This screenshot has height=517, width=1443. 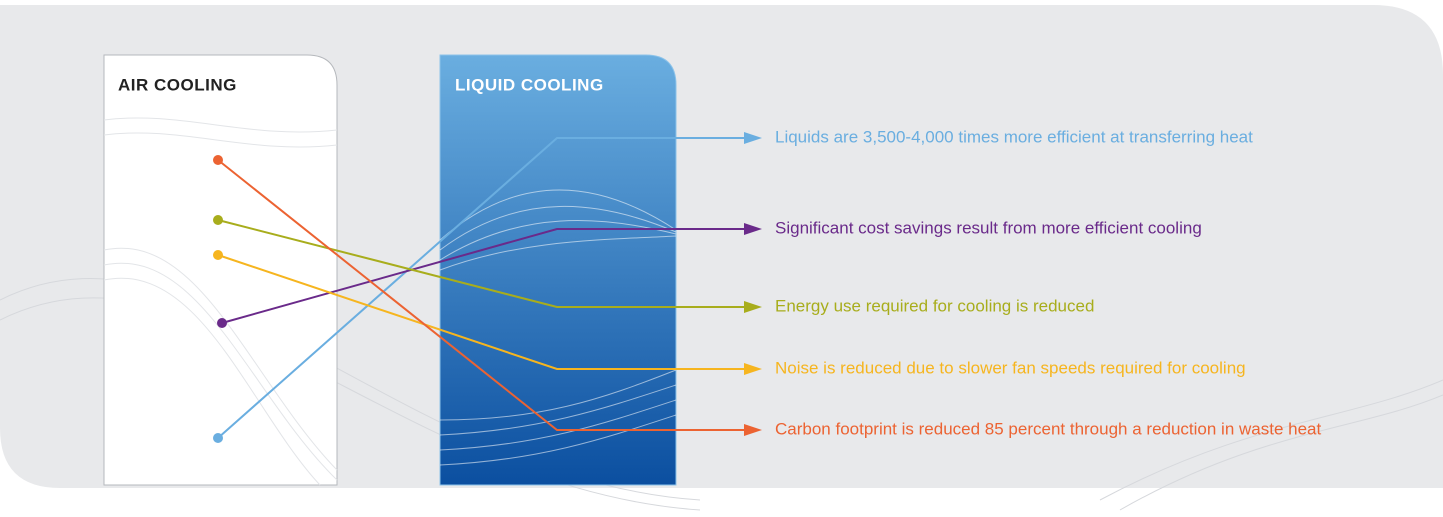 What do you see at coordinates (529, 84) in the screenshot?
I see `liquid-title: LIQUID COOLING` at bounding box center [529, 84].